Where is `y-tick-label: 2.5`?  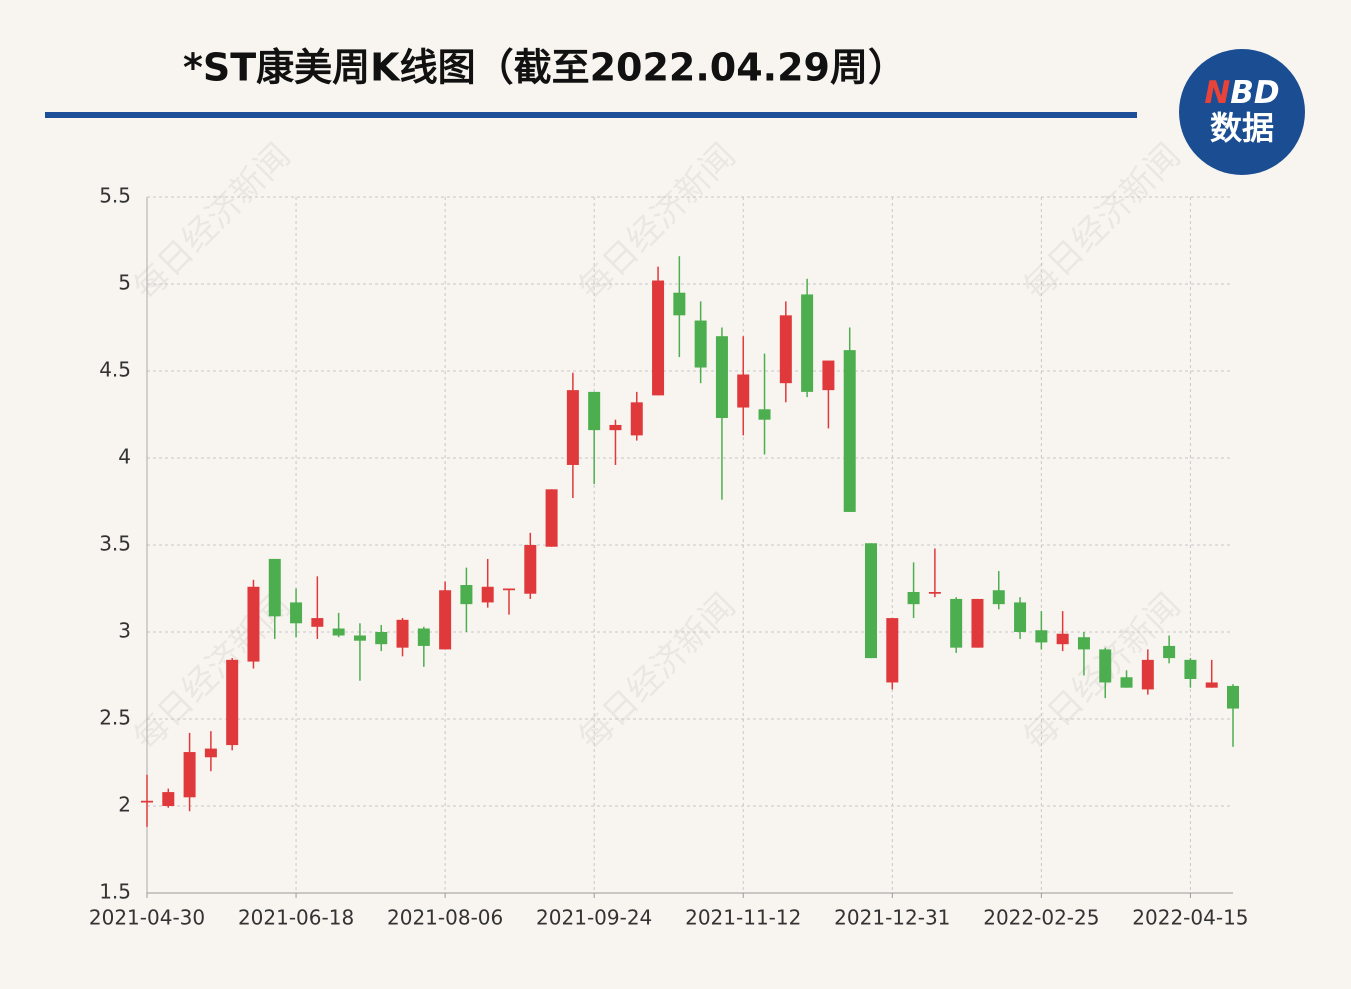 y-tick-label: 2.5 is located at coordinates (115, 718).